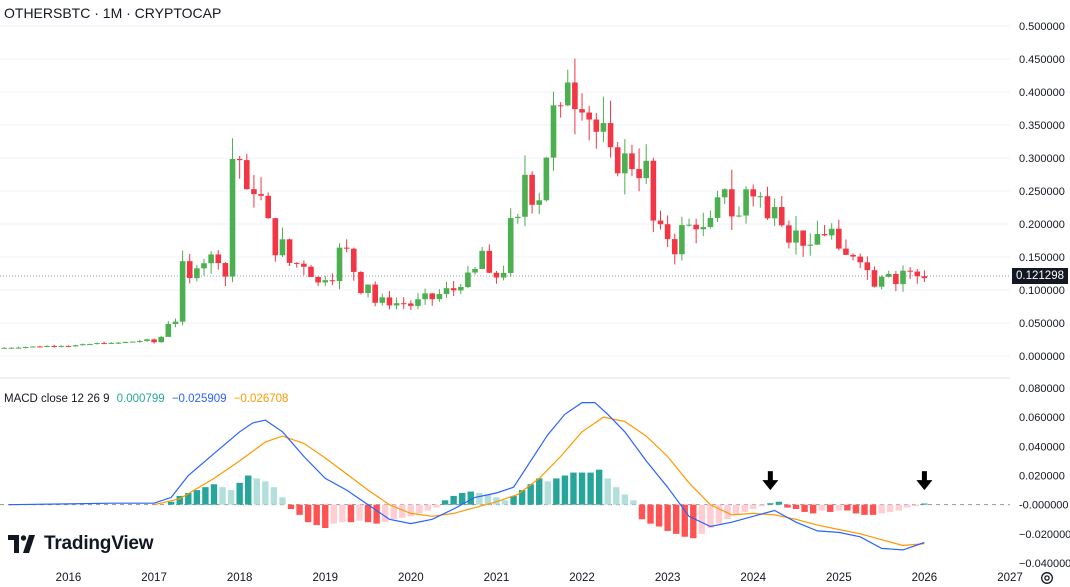 This screenshot has width=1070, height=587. What do you see at coordinates (847, 481) in the screenshot?
I see `annotations` at bounding box center [847, 481].